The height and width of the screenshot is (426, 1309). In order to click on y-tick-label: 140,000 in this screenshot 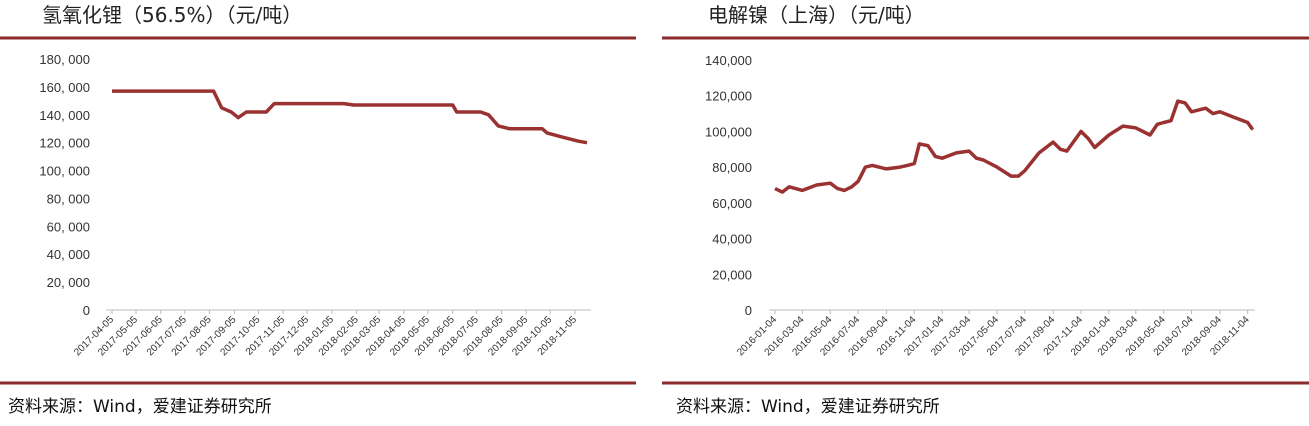, I will do `click(728, 60)`.